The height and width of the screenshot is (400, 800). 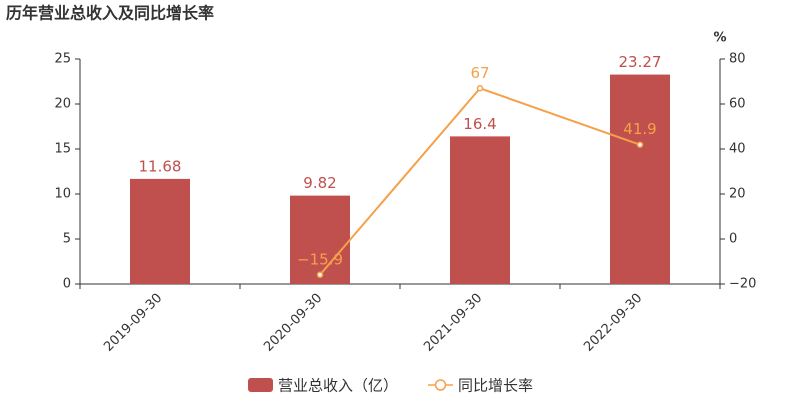 What do you see at coordinates (133, 323) in the screenshot?
I see `x-tick-label: 2019-09-30` at bounding box center [133, 323].